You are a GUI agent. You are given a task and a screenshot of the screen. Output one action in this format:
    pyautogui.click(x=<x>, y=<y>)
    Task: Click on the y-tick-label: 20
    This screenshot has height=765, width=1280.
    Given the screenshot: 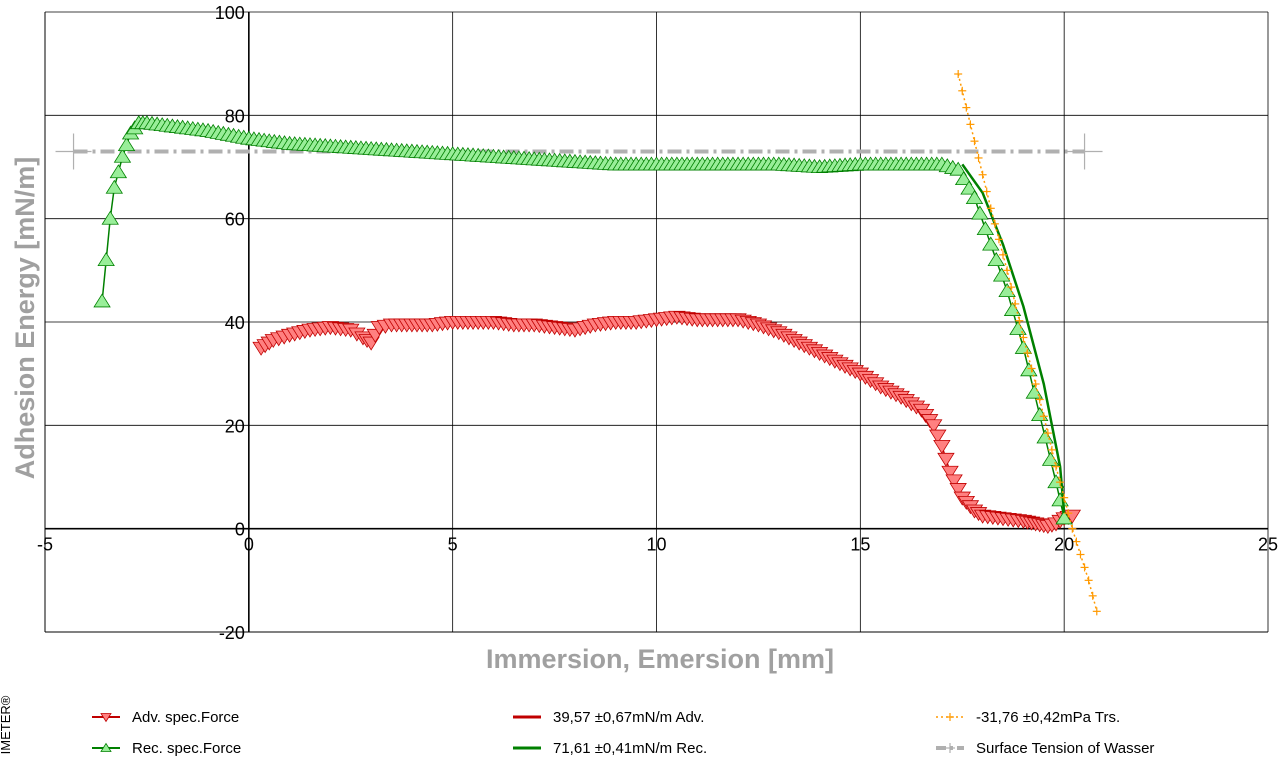 What is the action you would take?
    pyautogui.click(x=235, y=426)
    